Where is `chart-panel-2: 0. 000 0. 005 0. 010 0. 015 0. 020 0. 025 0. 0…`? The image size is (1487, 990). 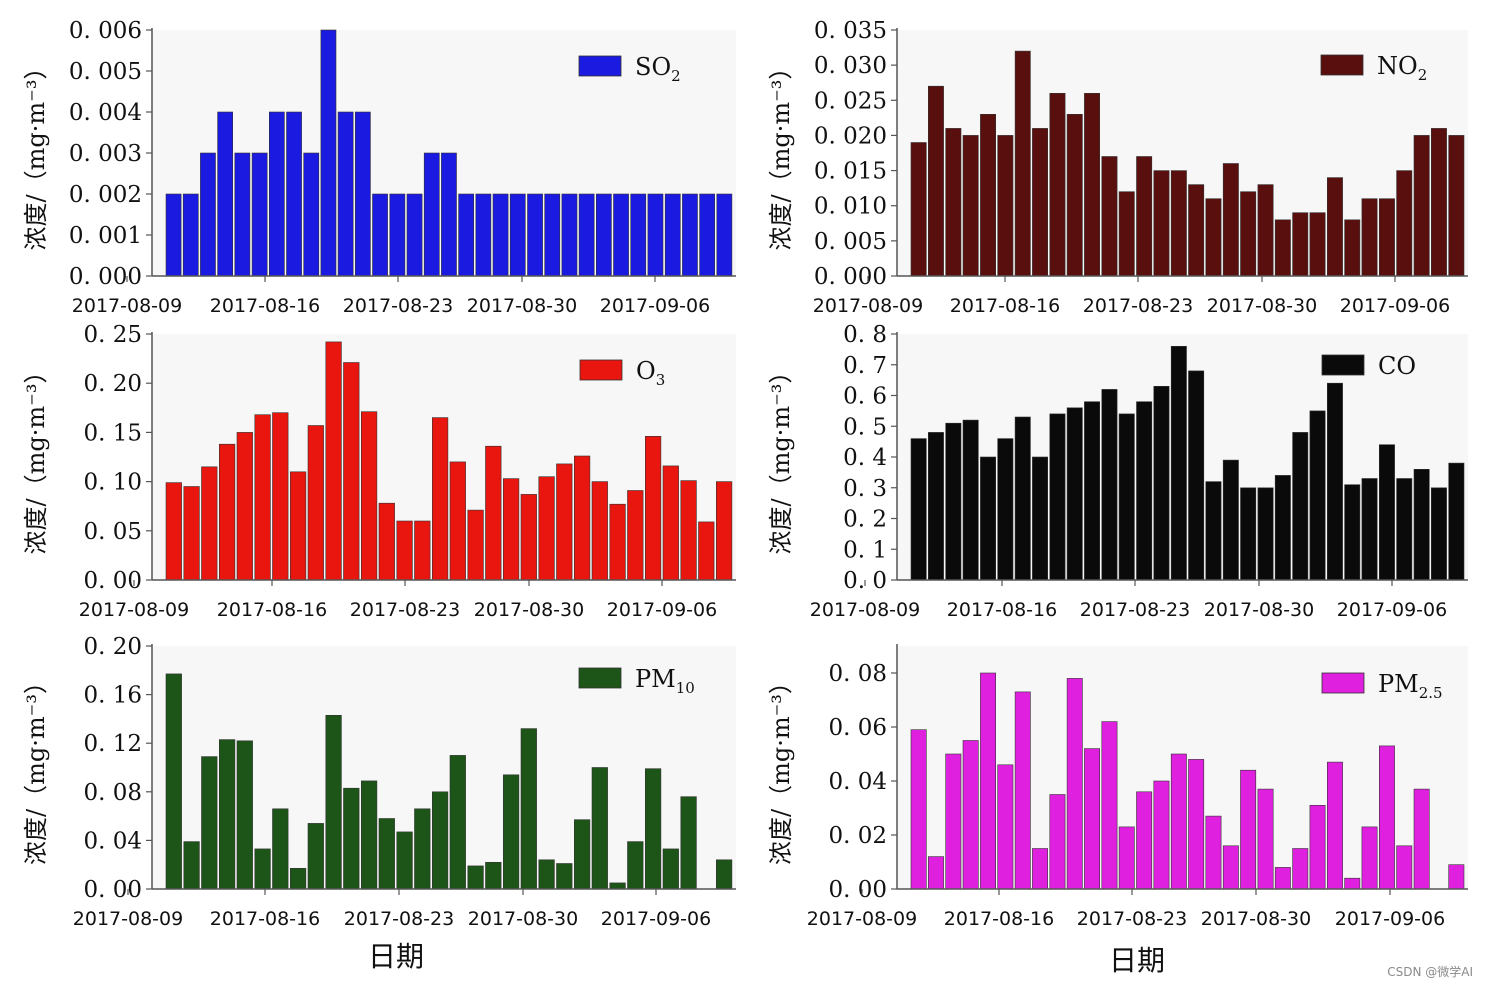 chart-panel-2: 0. 000 0. 005 0. 010 0. 015 0. 020 0. 025 0. 0… is located at coordinates (1117, 167).